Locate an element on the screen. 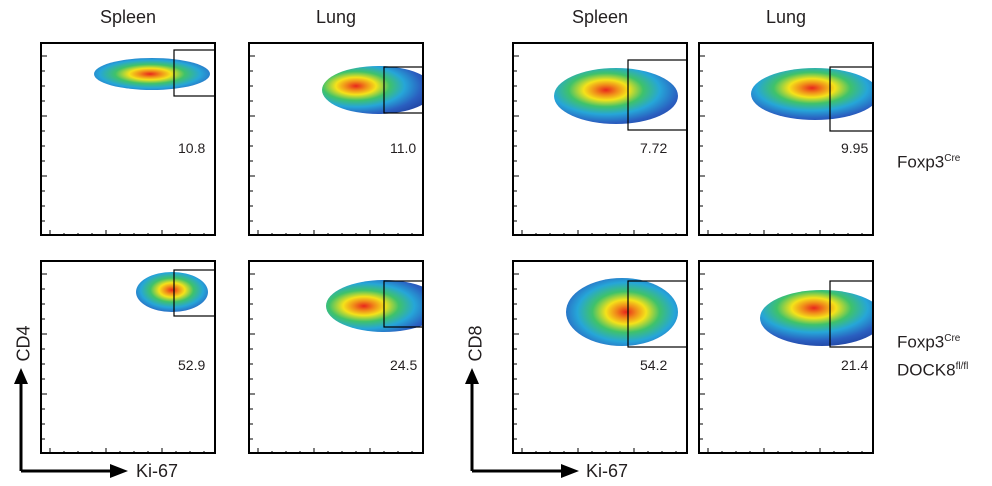  axis-arrows-left is located at coordinates (71, 423).